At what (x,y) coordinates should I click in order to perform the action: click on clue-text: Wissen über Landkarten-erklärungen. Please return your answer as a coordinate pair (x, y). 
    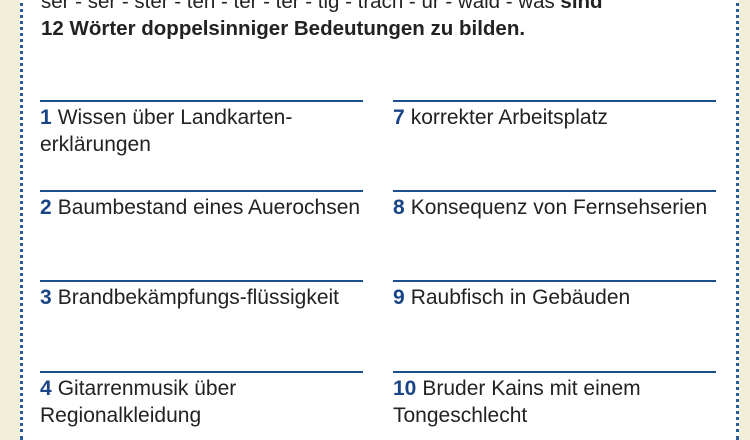
    Looking at the image, I should click on (166, 131).